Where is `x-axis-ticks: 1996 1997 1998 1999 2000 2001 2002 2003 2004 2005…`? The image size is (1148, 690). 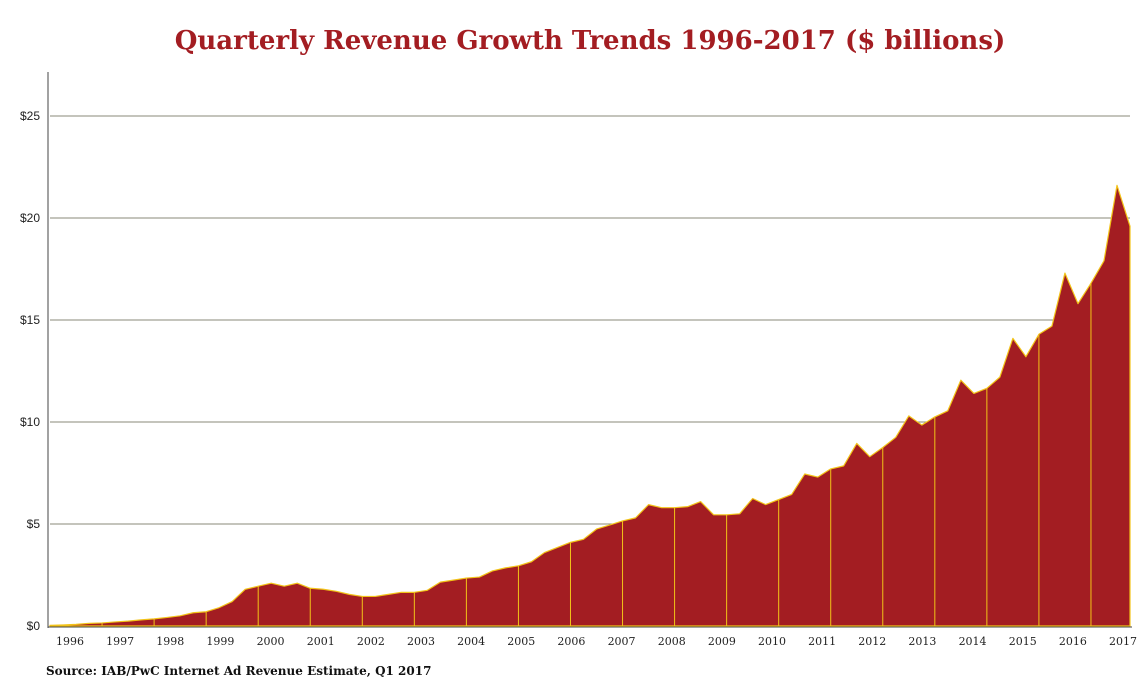
x-axis-ticks: 1996 1997 1998 1999 2000 2001 2002 2003 2004 2005… is located at coordinates (596, 641).